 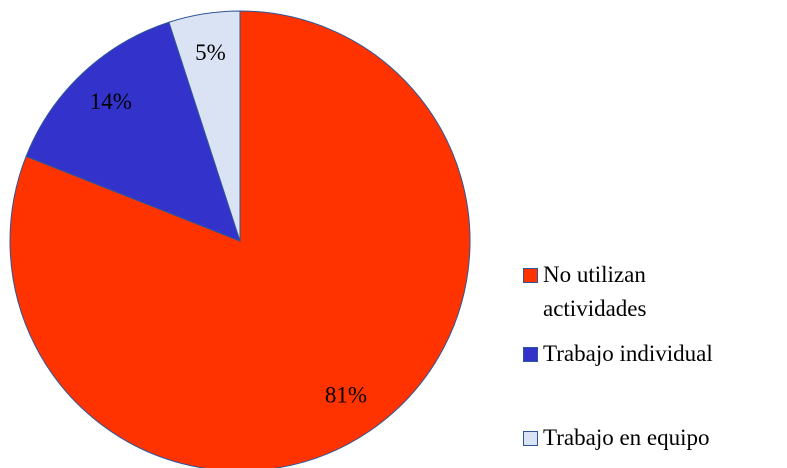 I want to click on pie-slice, so click(x=204, y=126).